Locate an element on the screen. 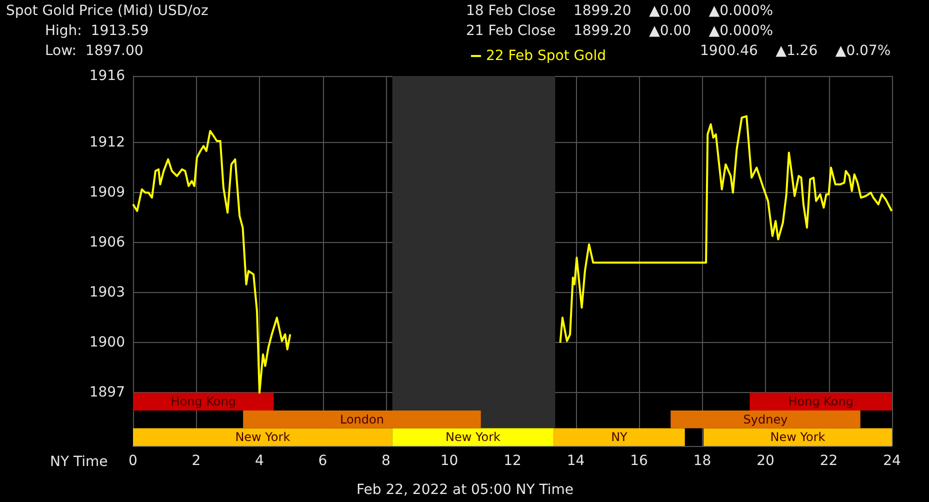 The image size is (929, 502). text: High: 1913.59 is located at coordinates (97, 31).